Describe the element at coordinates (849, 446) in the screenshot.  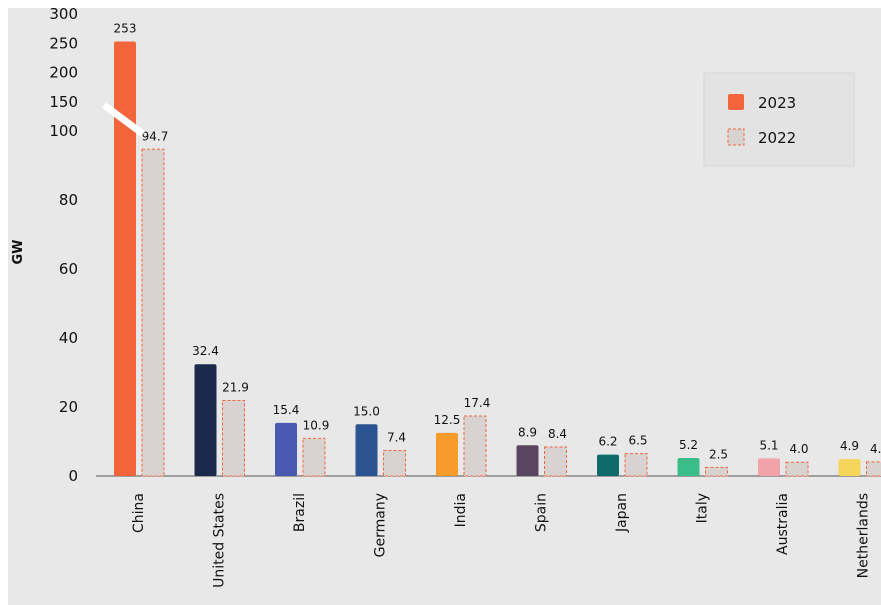
I see `data-label-2023: 4.9` at that location.